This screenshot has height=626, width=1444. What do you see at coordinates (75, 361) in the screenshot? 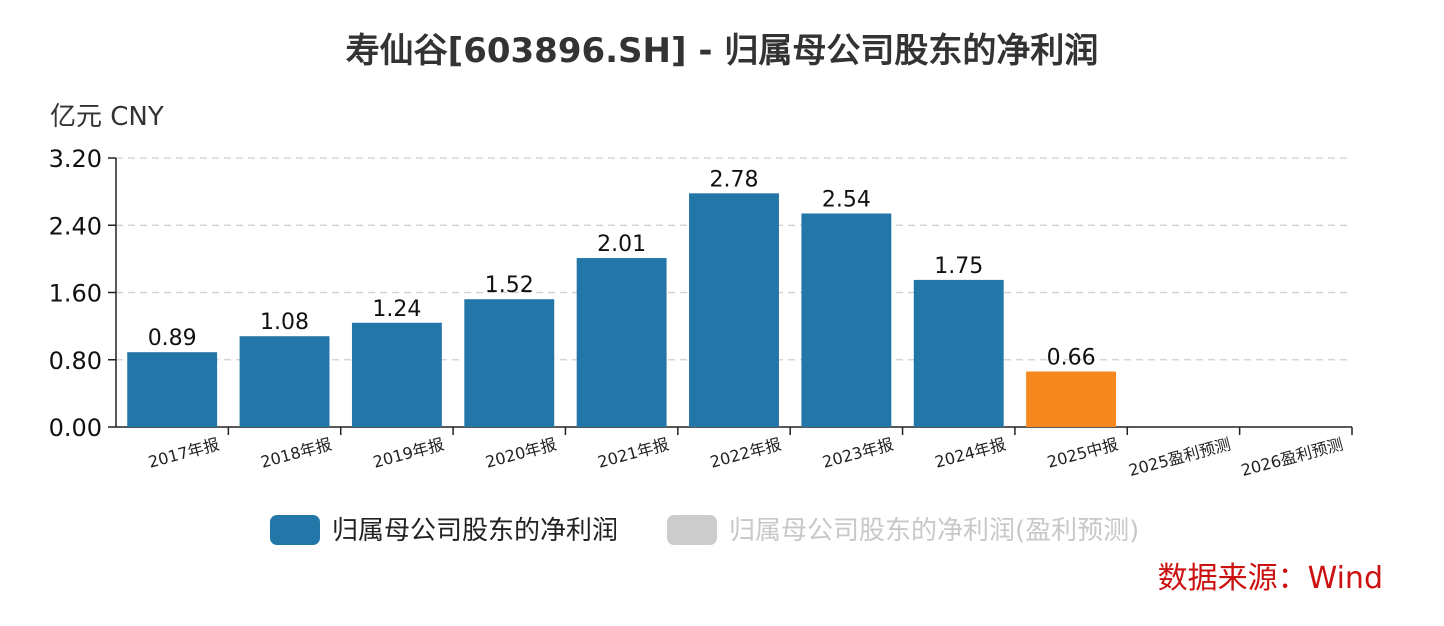
I see `y-tick-label: 0.80` at bounding box center [75, 361].